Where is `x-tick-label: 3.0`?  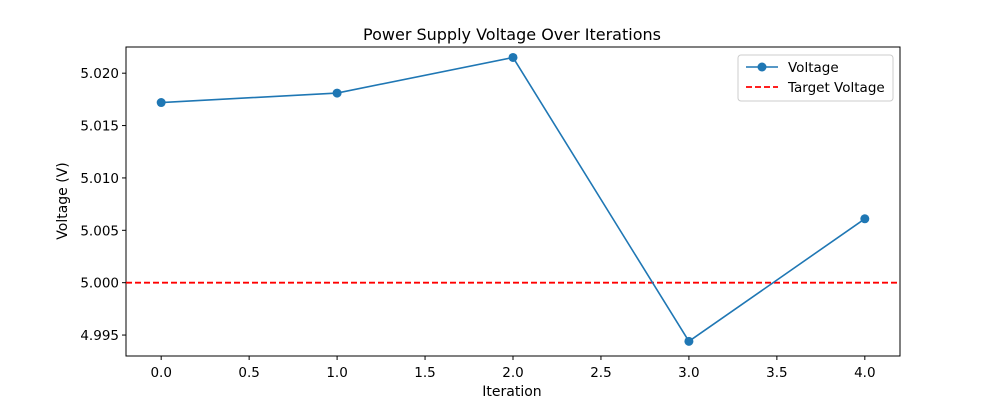
x-tick-label: 3.0 is located at coordinates (688, 373).